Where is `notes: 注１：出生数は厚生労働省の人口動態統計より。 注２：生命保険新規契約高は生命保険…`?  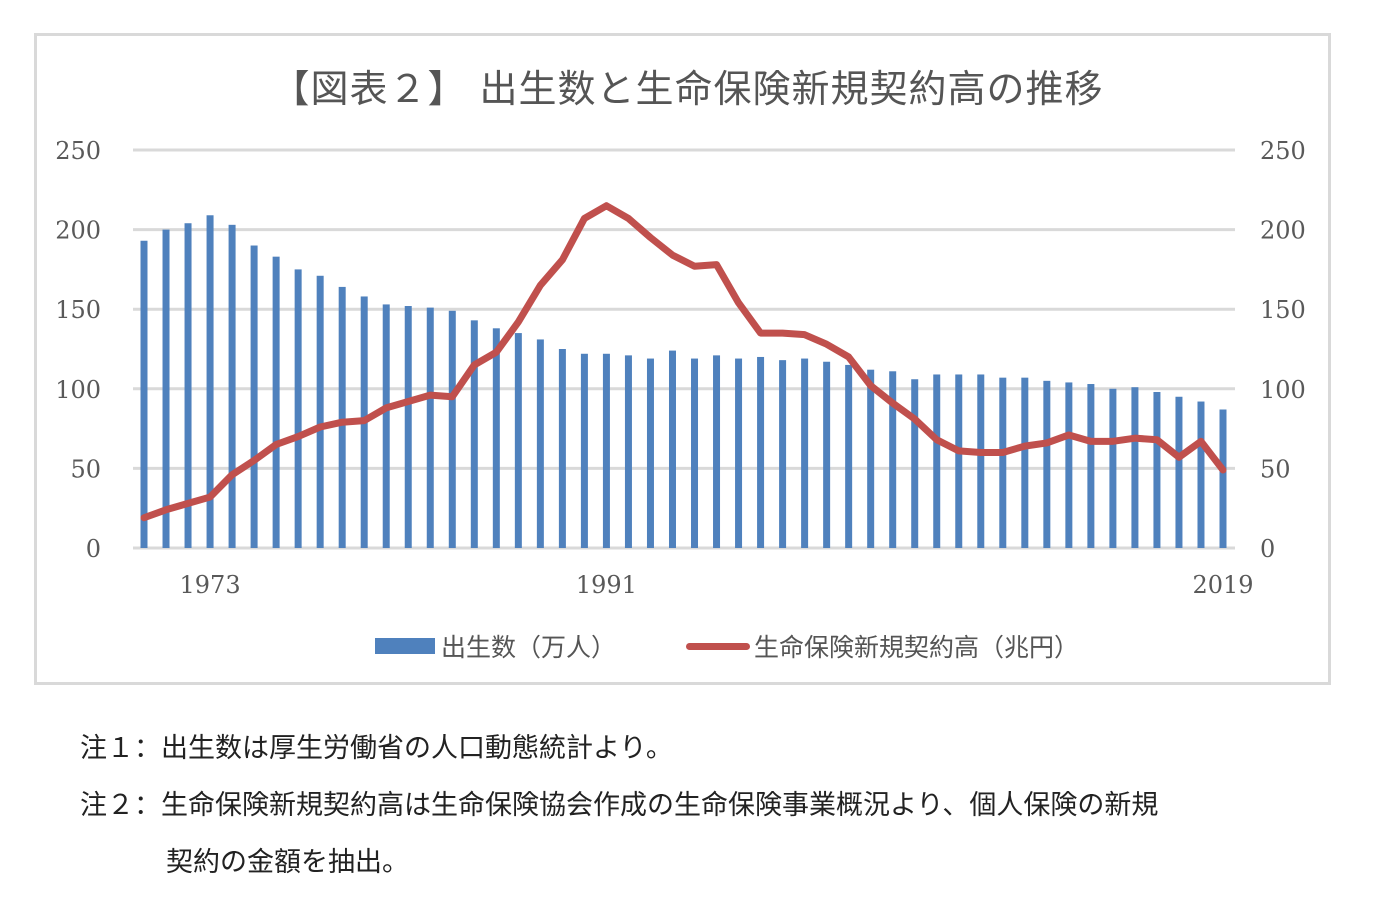 notes: 注１：出生数は厚生労働省の人口動態統計より。 注２：生命保険新規契約高は生命保険… is located at coordinates (619, 805).